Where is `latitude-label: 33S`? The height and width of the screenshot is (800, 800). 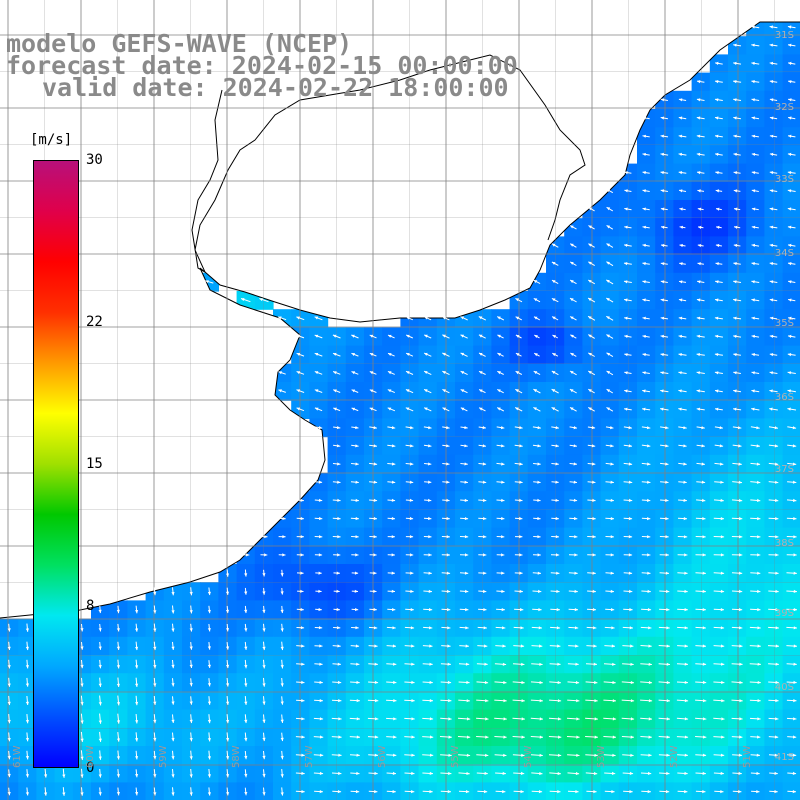
latitude-label: 33S is located at coordinates (784, 179).